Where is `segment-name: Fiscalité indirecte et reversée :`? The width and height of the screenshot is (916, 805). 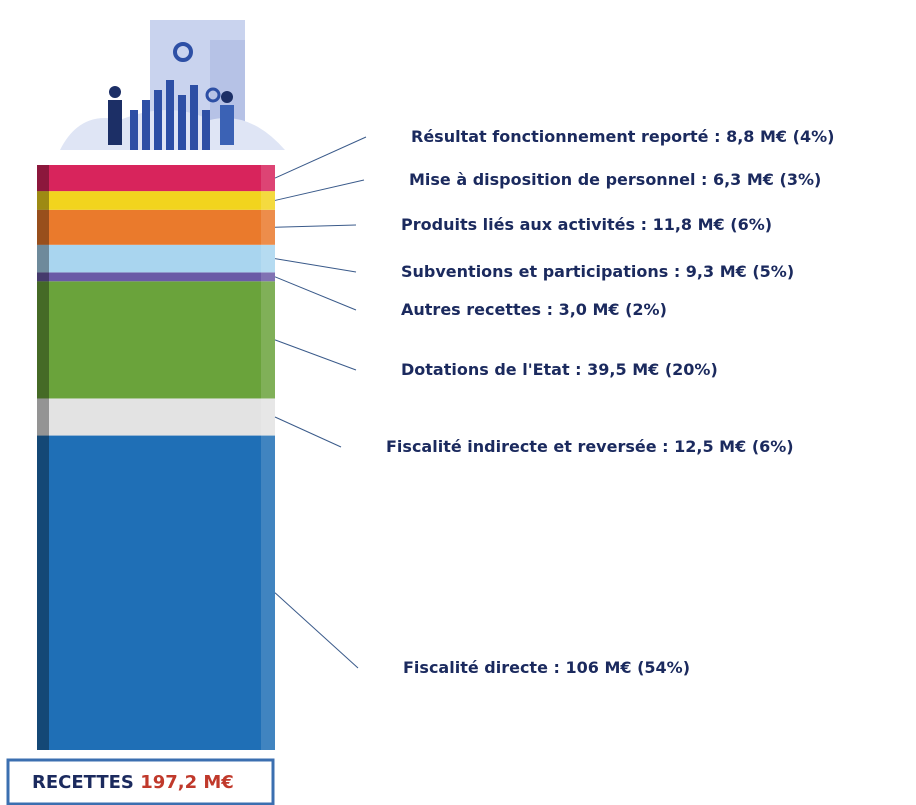
segment-name: Fiscalité indirecte et reversée : is located at coordinates (527, 446).